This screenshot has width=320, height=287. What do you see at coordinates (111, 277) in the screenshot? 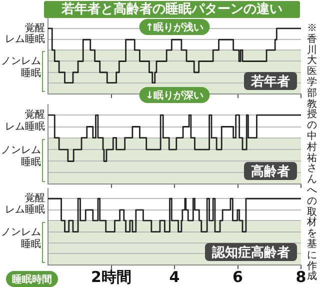
I see `x-tick-label: 2時間` at bounding box center [111, 277].